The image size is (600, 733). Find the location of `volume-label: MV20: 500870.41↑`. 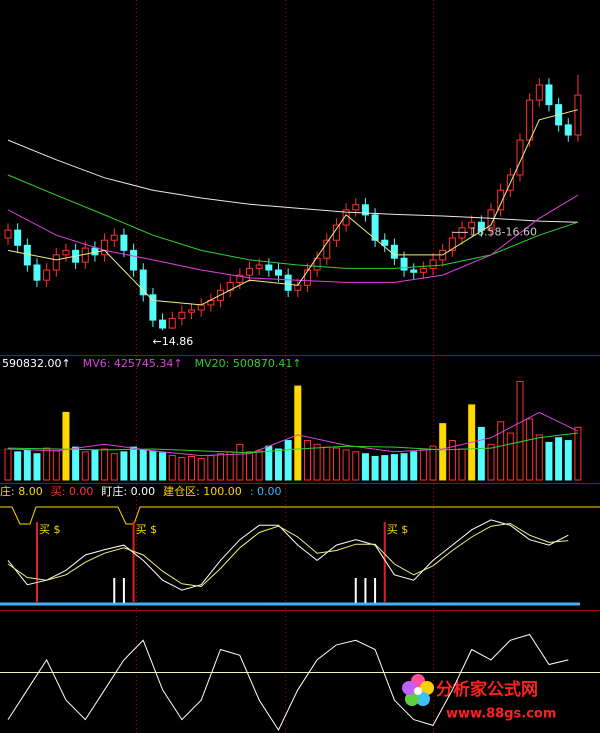

volume-label: MV20: 500870.41↑ is located at coordinates (248, 363).